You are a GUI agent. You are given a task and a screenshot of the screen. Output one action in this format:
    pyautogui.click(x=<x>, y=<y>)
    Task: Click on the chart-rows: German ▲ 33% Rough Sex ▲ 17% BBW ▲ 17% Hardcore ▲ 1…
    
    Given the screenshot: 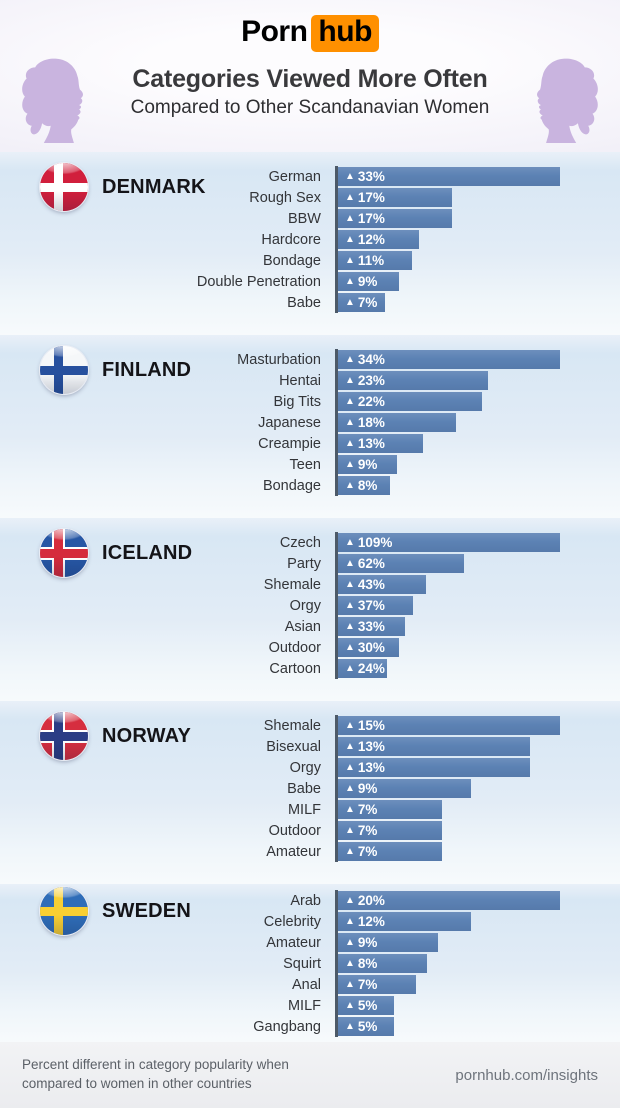 What is the action you would take?
    pyautogui.click(x=310, y=239)
    